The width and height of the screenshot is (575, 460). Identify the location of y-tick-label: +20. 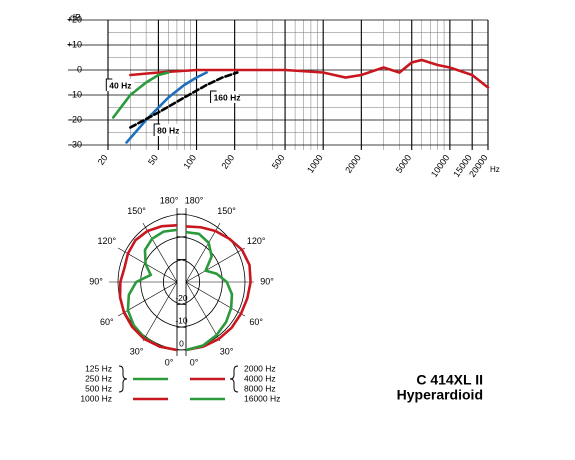
(74, 19).